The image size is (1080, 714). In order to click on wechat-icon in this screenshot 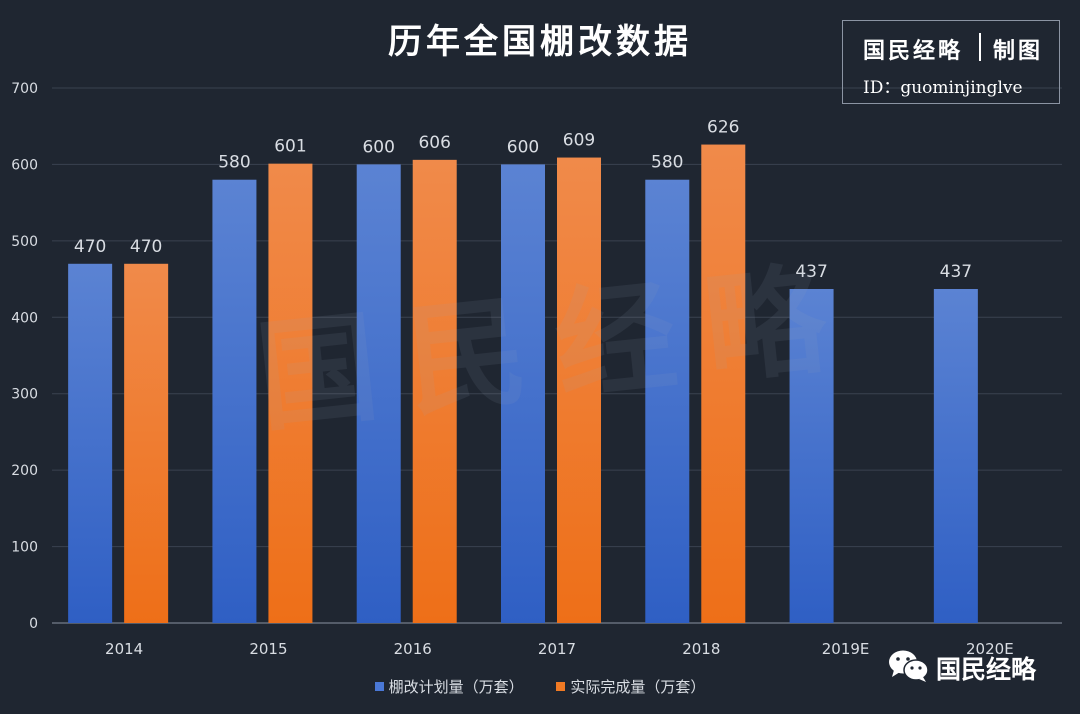, I will do `click(909, 666)`.